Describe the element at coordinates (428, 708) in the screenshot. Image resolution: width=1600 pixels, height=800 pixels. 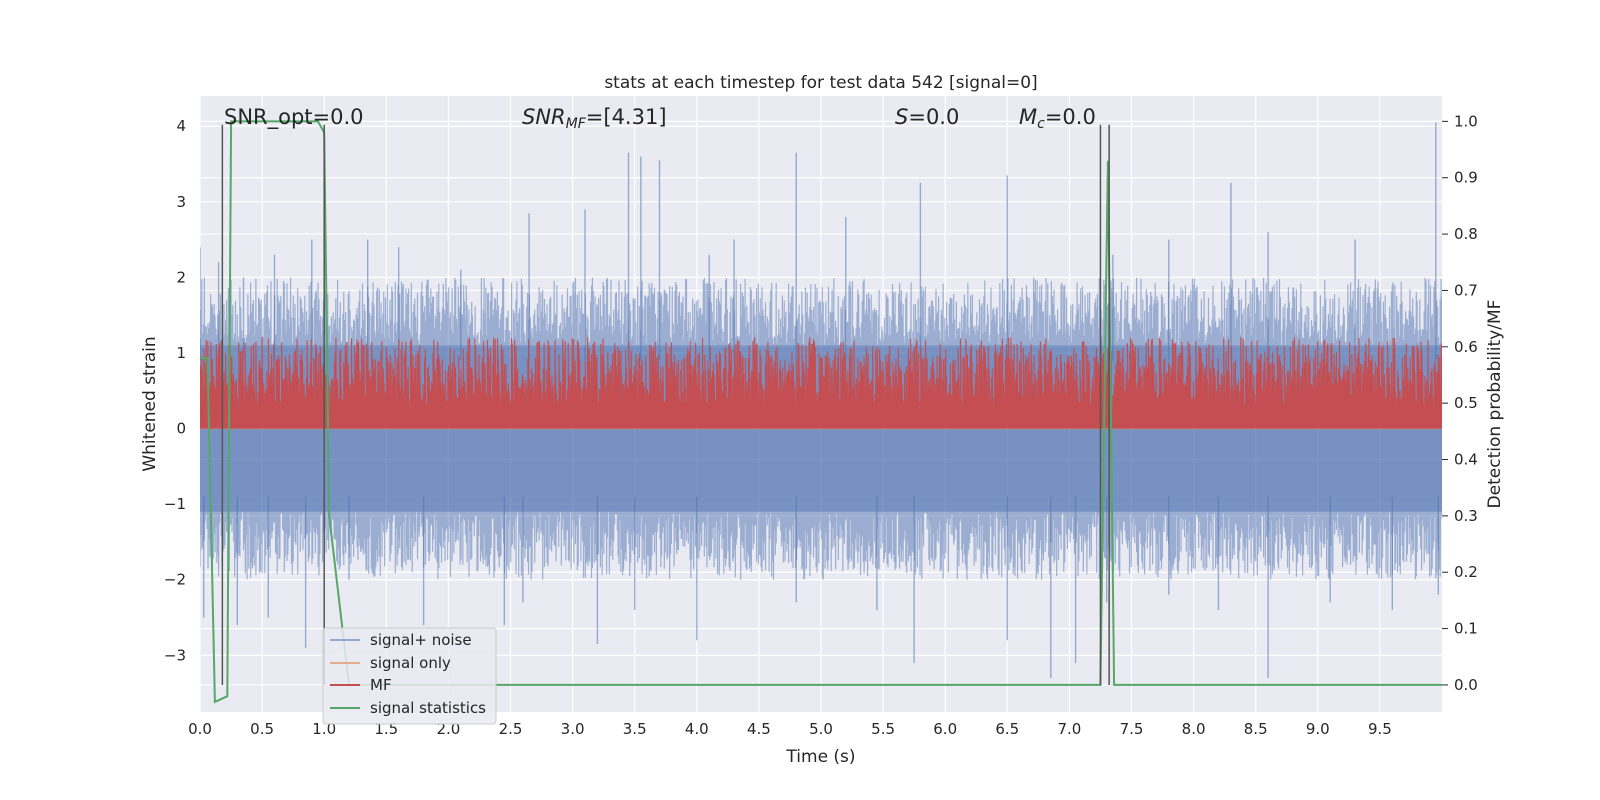
I see `legend-label-signal-statistics: signal statistics` at that location.